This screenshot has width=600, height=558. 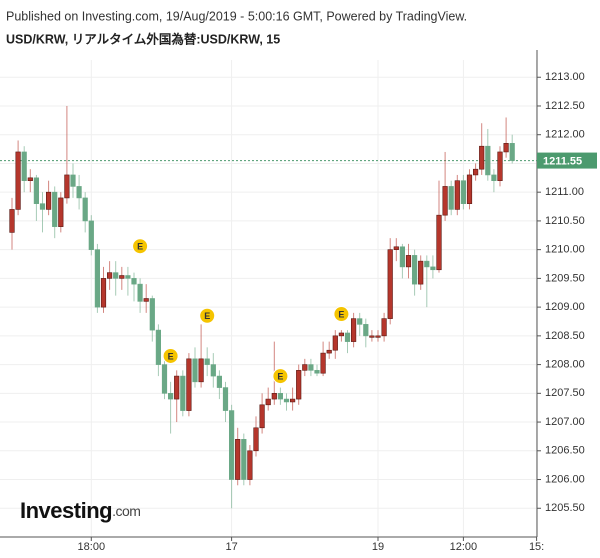 What do you see at coordinates (536, 547) in the screenshot?
I see `x-tick-label: 15:` at bounding box center [536, 547].